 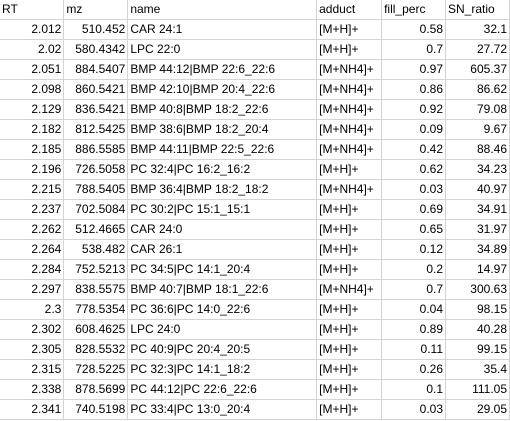 I want to click on cell-sn-ratio: 34.23, so click(x=477, y=169).